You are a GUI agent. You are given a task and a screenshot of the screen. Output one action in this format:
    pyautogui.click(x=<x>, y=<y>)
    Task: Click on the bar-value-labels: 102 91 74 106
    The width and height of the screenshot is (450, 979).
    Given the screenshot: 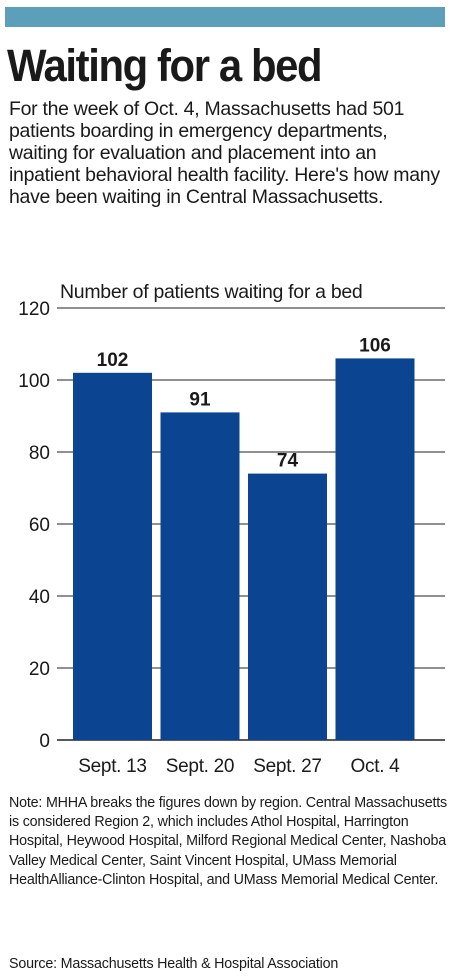 What is the action you would take?
    pyautogui.click(x=244, y=403)
    